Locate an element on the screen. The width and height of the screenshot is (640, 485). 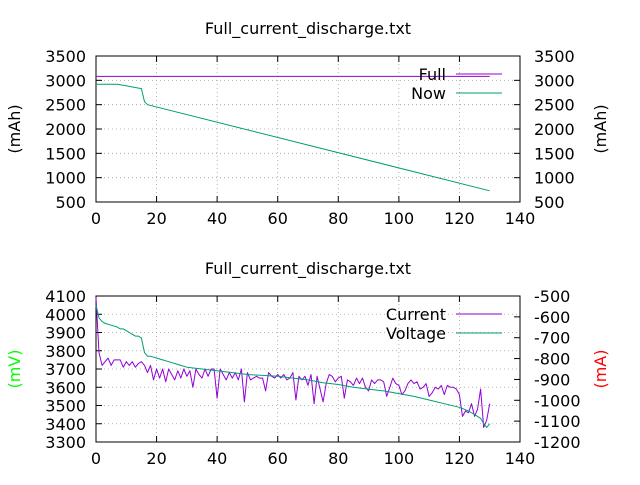
y2-tick-label: 500 is located at coordinates (549, 202).